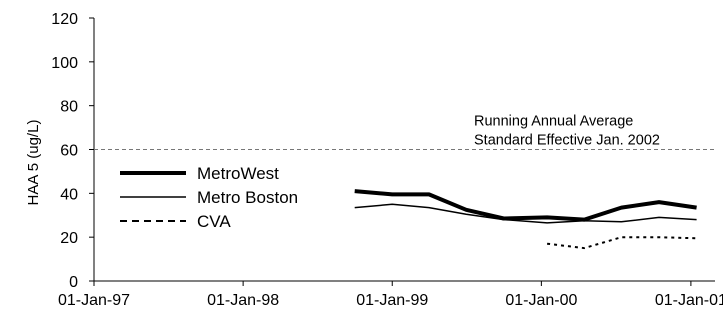 The height and width of the screenshot is (322, 723). Describe the element at coordinates (33, 163) in the screenshot. I see `y-axis-label: HAA 5 (ug/L)` at that location.